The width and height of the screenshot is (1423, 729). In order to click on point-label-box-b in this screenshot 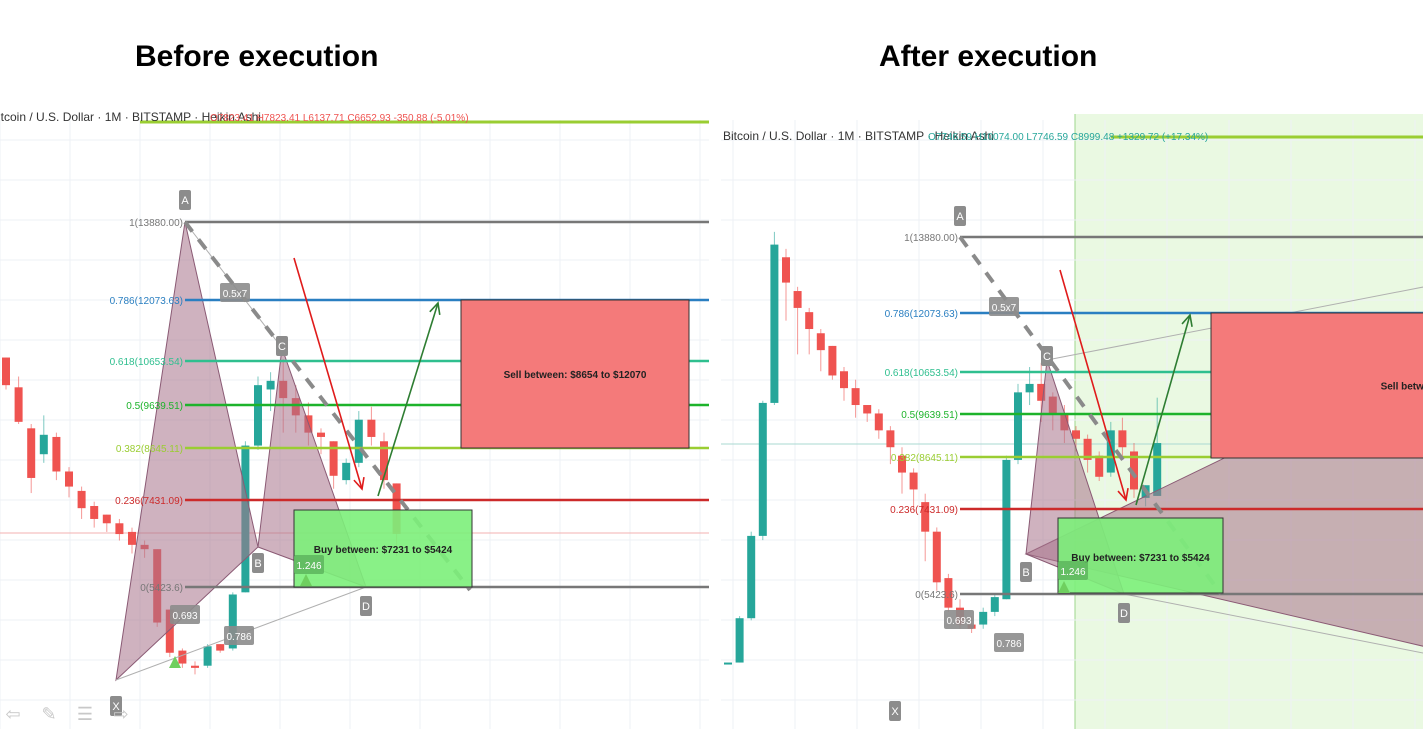, I will do `click(1026, 572)`.